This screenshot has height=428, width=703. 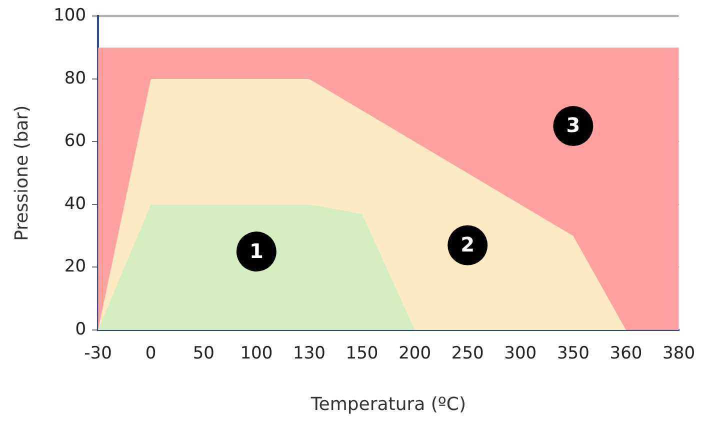 What do you see at coordinates (415, 354) in the screenshot?
I see `x-tick-label: 200` at bounding box center [415, 354].